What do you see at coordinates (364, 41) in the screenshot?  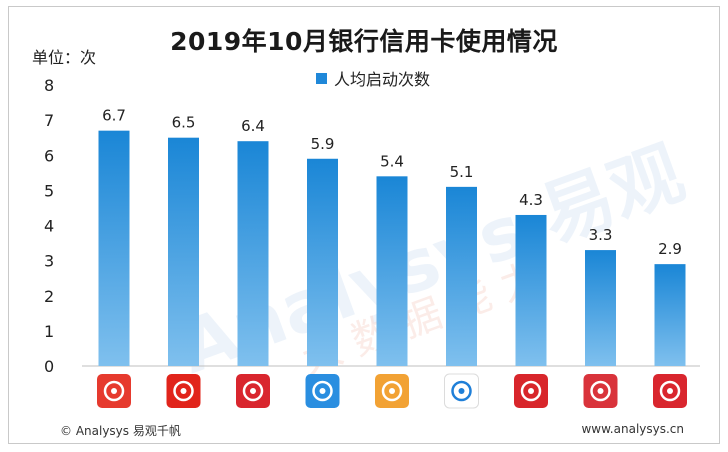 I see `chart-title: 2019年10月银行信用卡使用情况` at bounding box center [364, 41].